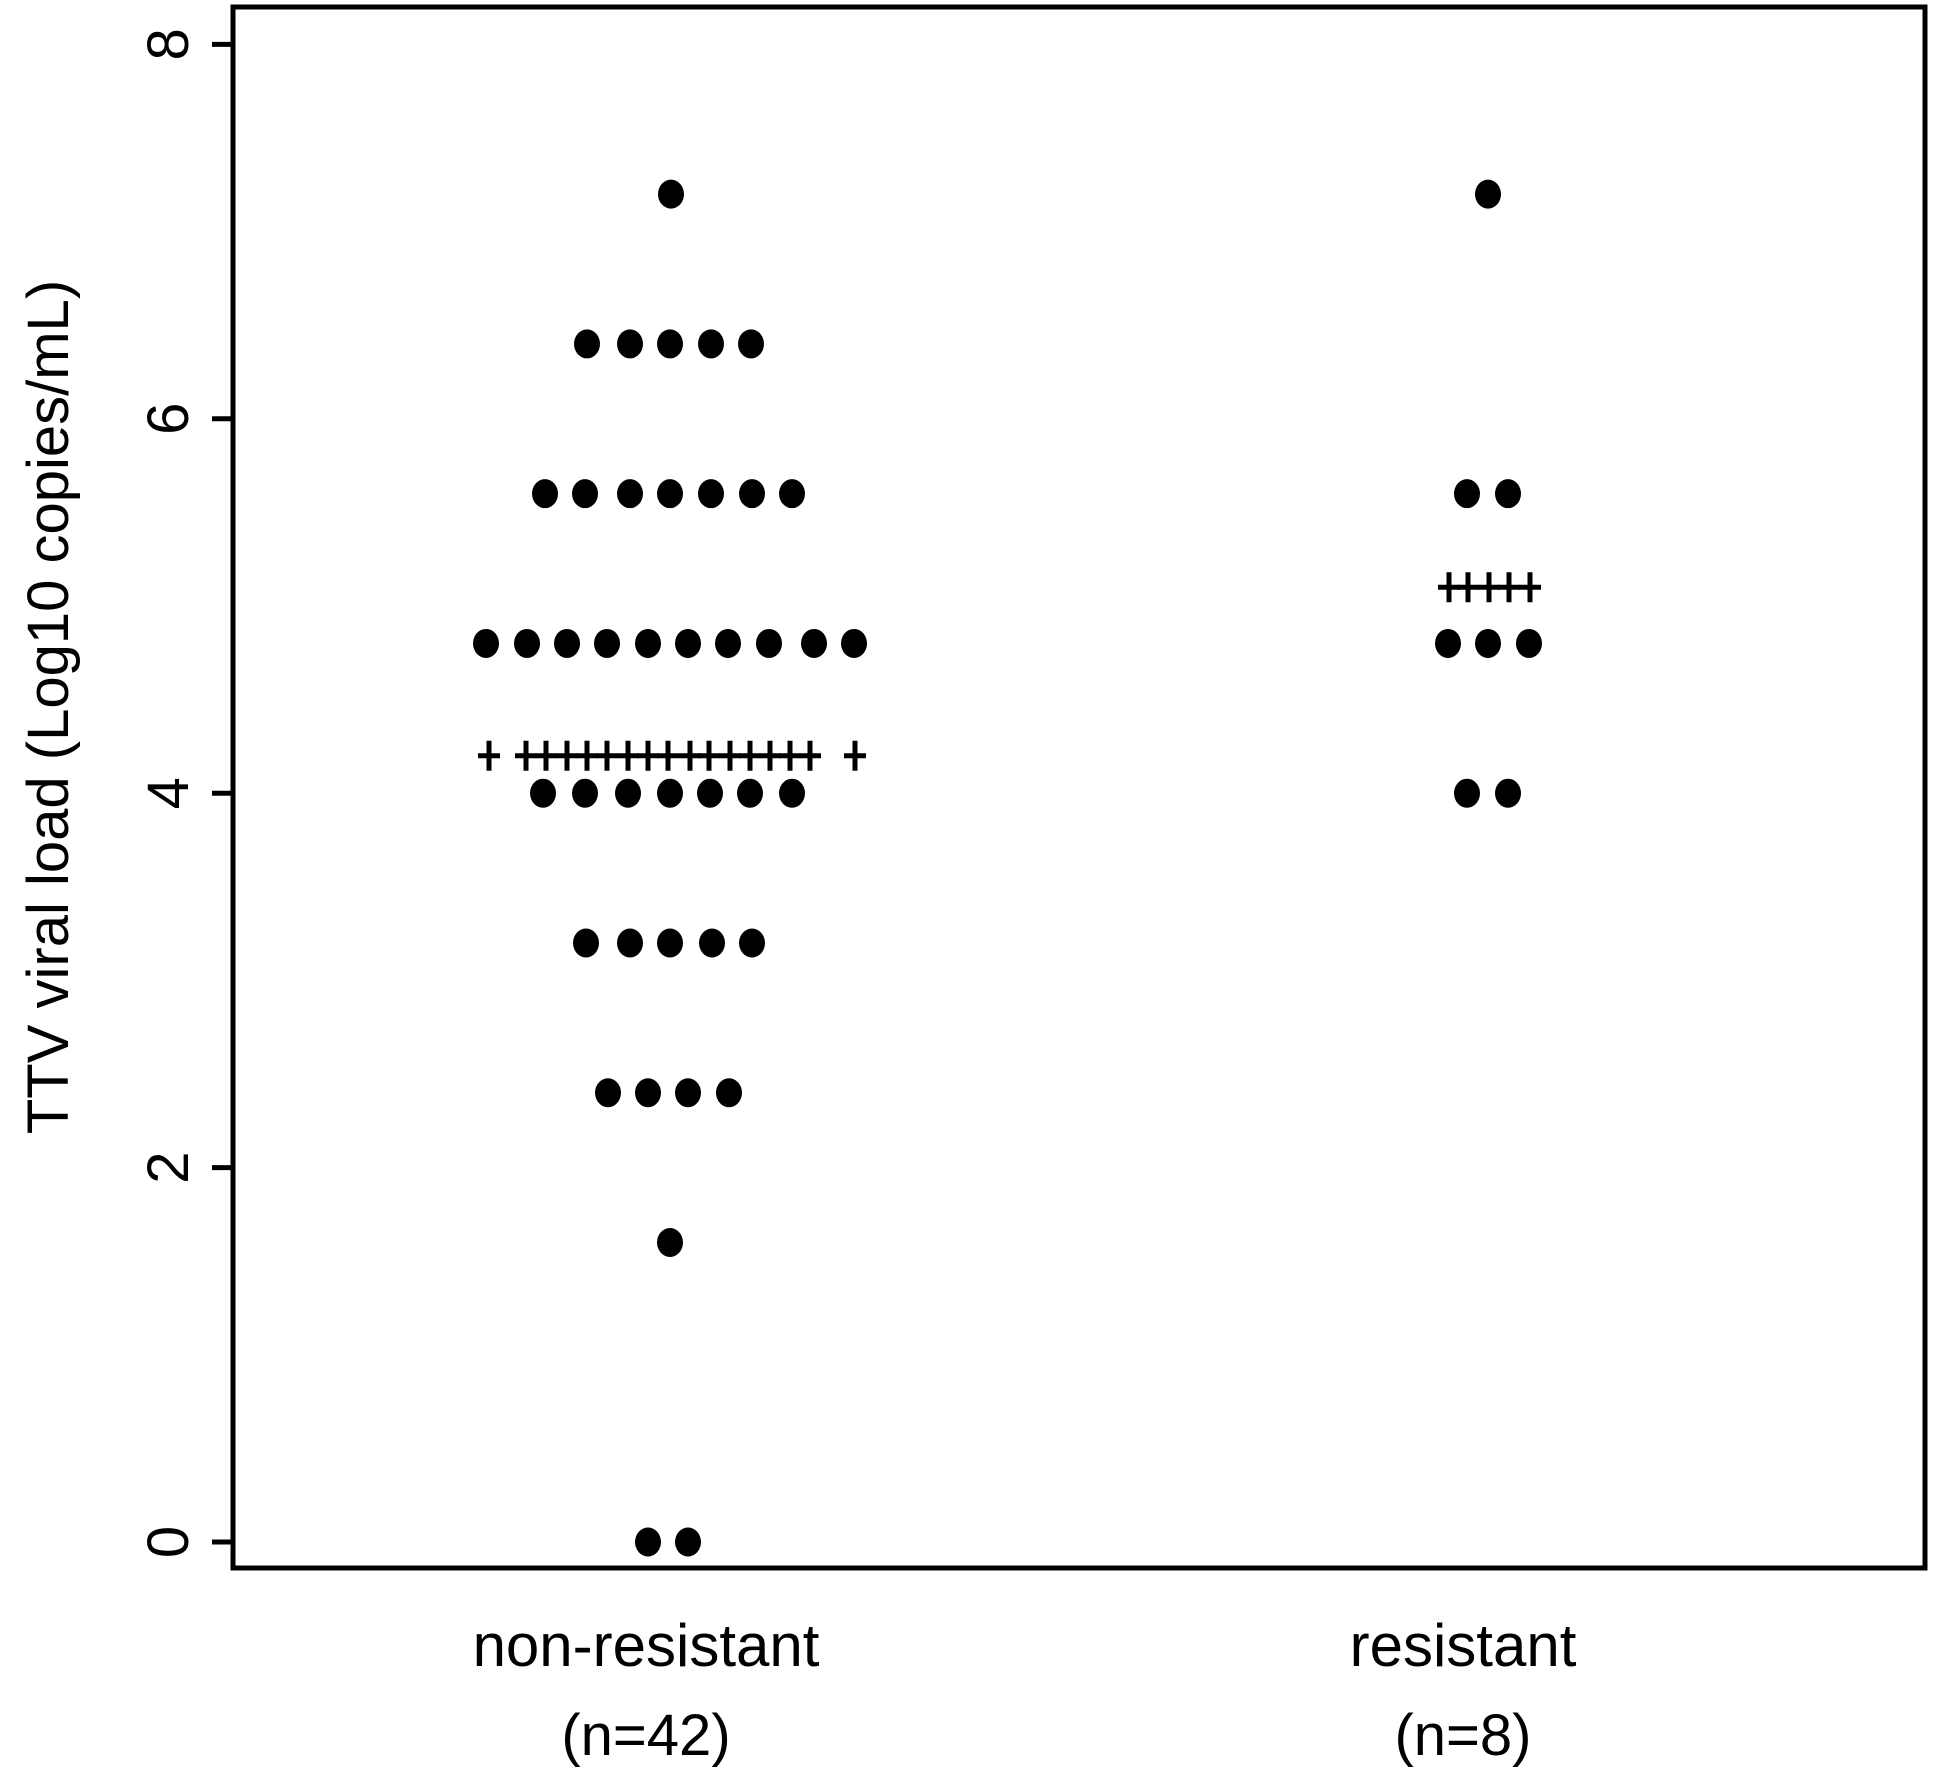 The width and height of the screenshot is (1935, 1772). I want to click on y-tick-label: 2, so click(168, 1167).